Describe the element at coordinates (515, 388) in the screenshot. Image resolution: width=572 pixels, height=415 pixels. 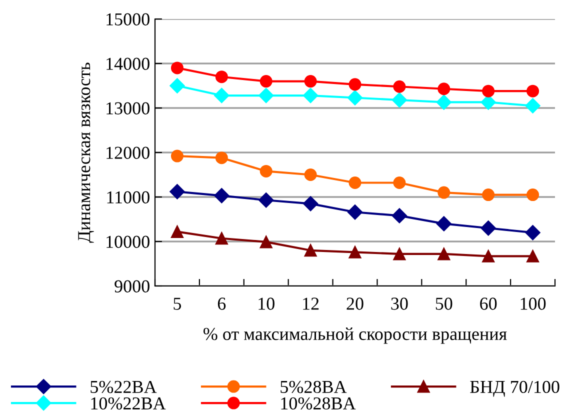
I see `legend-label: БНД 70/100` at that location.